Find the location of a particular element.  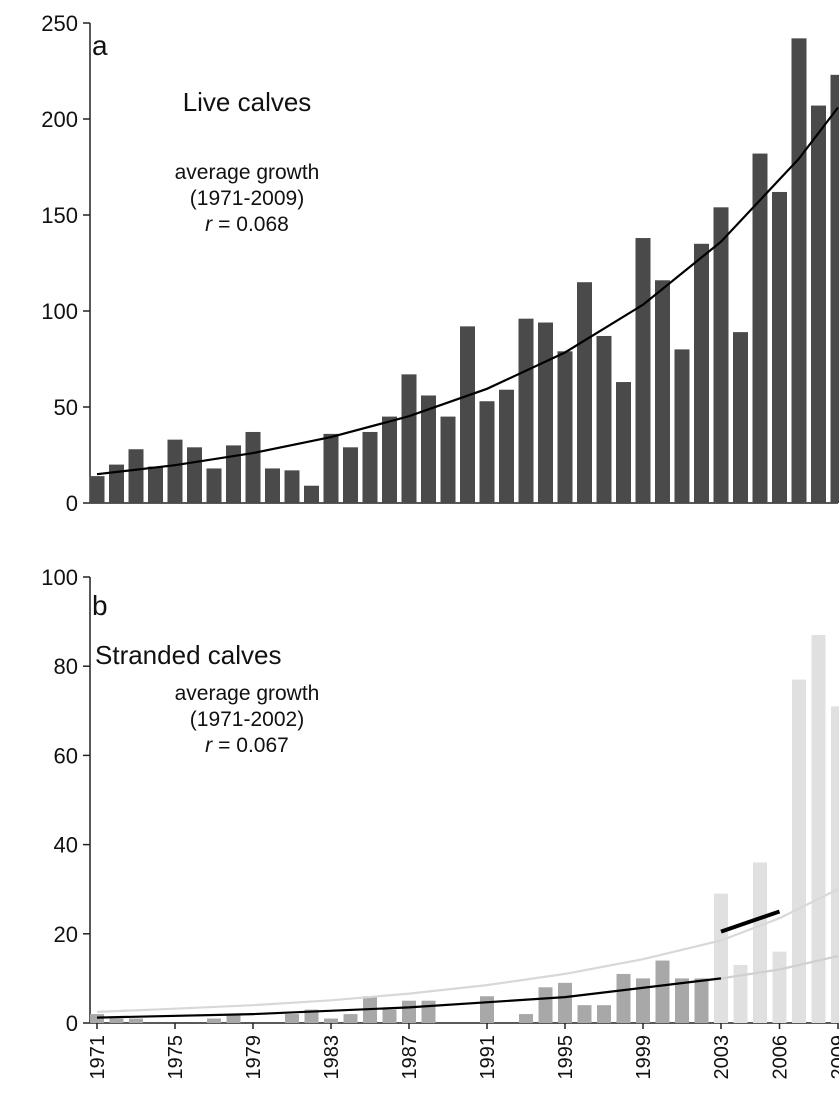

y-tick-label: 200 is located at coordinates (59, 119).